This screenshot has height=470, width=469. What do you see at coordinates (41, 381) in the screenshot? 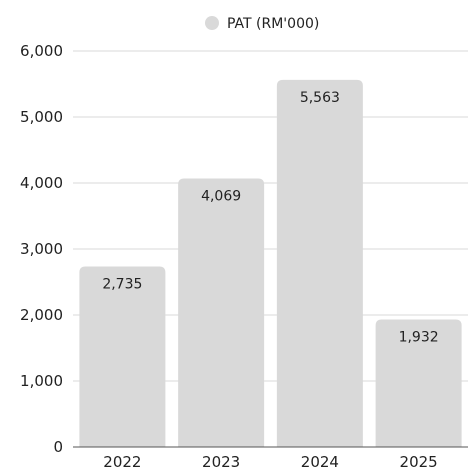
I see `y-tick-label: 1,000` at bounding box center [41, 381].